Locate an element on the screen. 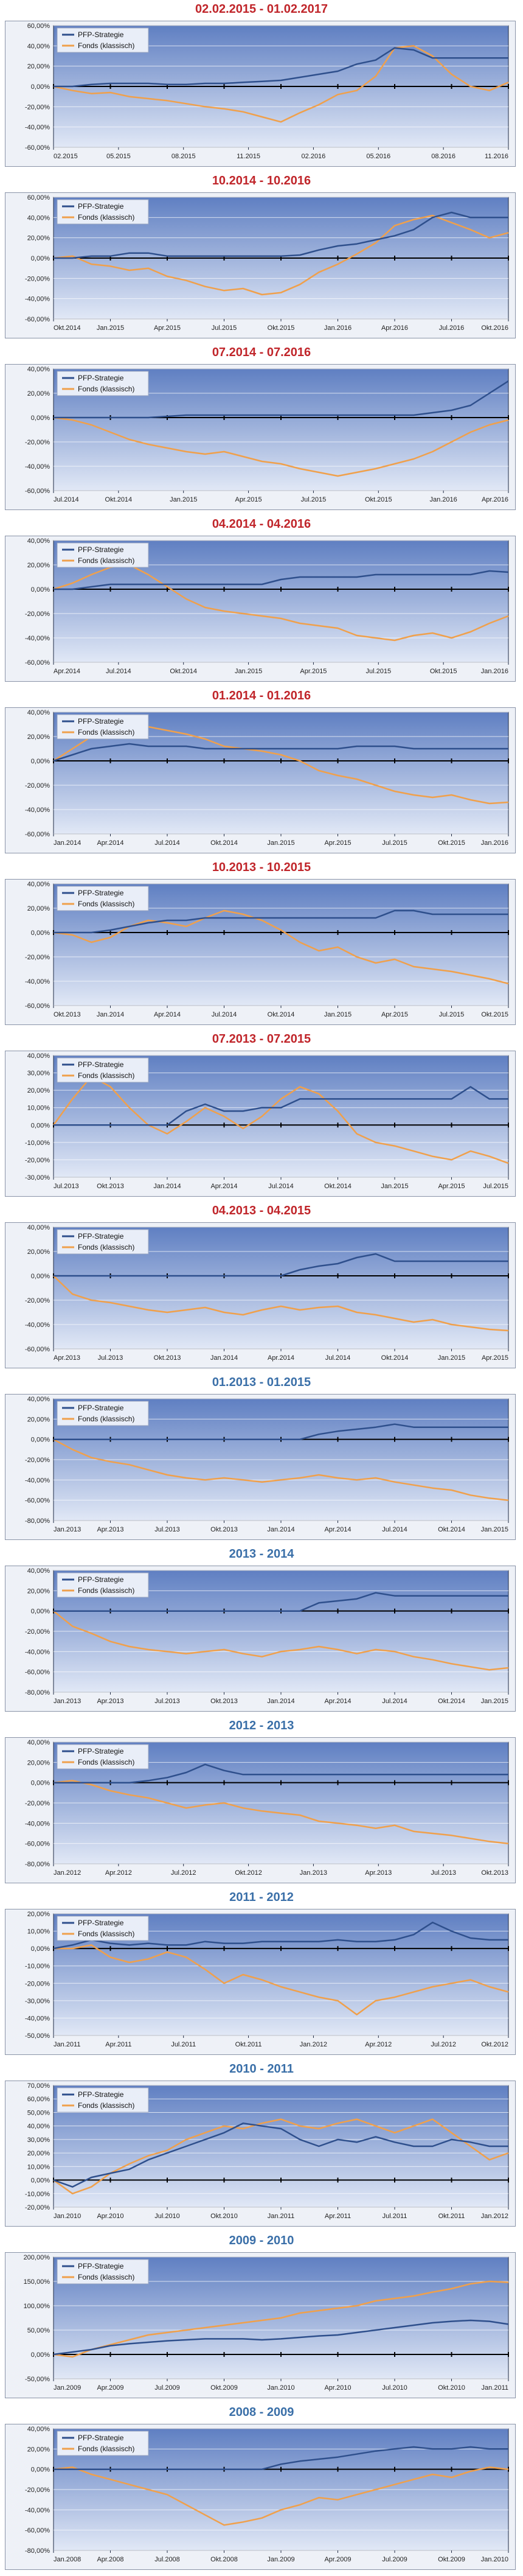  x-tick-label: Jan.2009 is located at coordinates (68, 2388).